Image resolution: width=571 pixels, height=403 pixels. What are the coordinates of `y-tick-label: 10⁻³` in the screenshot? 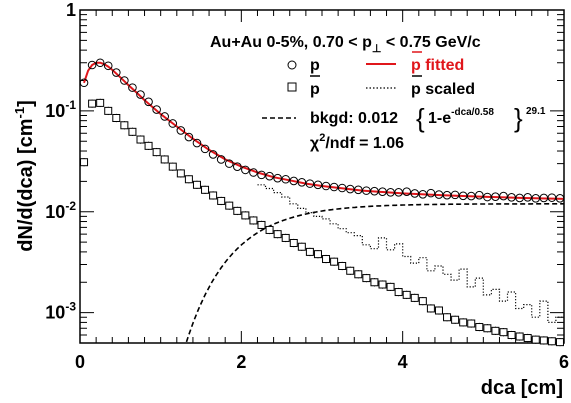 It's located at (60, 311).